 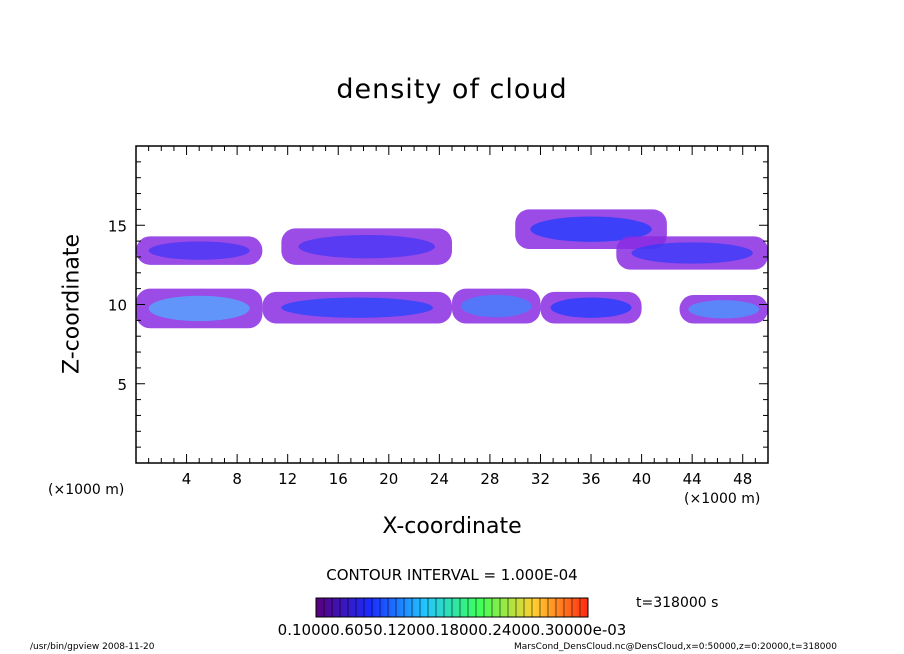 I want to click on x-axis-label: X-coordinate, so click(x=452, y=526).